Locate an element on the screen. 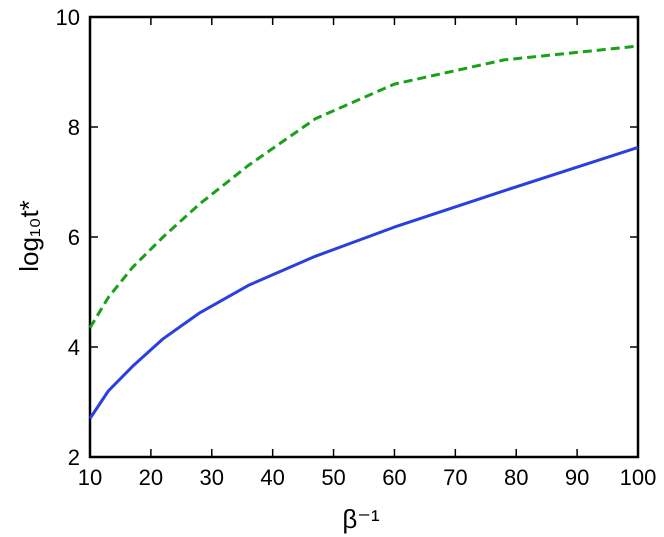 Image resolution: width=664 pixels, height=537 pixels. x-tick-label: 20 is located at coordinates (151, 477).